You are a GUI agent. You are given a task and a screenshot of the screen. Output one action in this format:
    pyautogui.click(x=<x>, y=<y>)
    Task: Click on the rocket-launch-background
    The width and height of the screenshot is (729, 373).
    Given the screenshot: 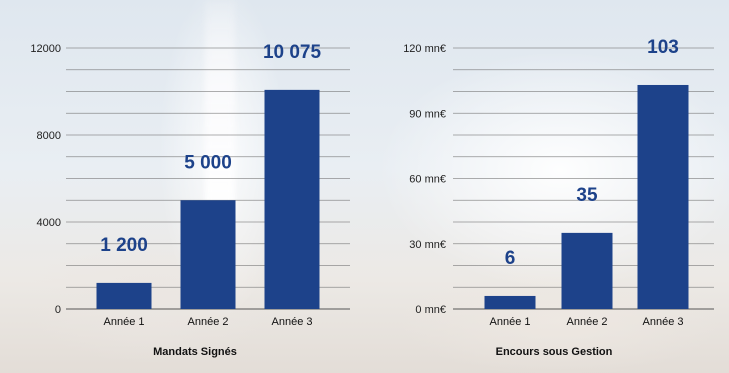 What is the action you would take?
    pyautogui.click(x=220, y=110)
    